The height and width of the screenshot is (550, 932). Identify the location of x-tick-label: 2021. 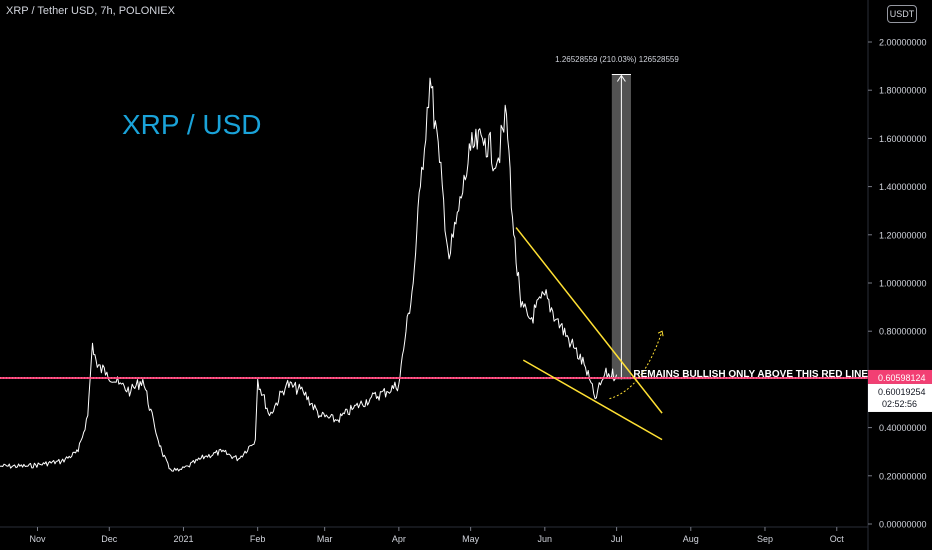
(183, 539).